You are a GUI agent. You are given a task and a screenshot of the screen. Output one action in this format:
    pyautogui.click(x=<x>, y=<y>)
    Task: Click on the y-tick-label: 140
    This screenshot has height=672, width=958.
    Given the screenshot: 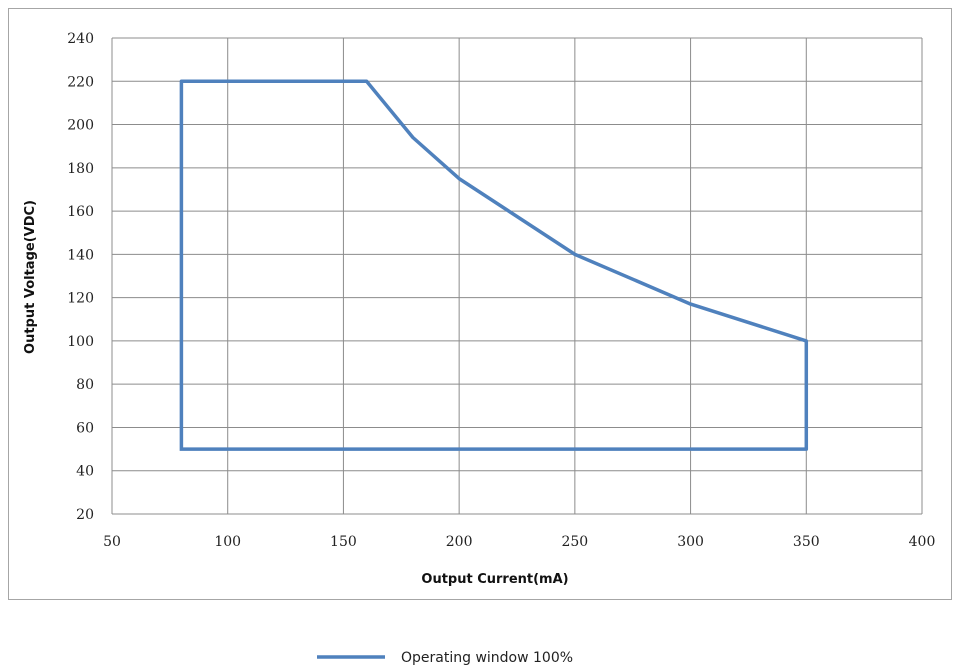 What is the action you would take?
    pyautogui.click(x=80, y=255)
    